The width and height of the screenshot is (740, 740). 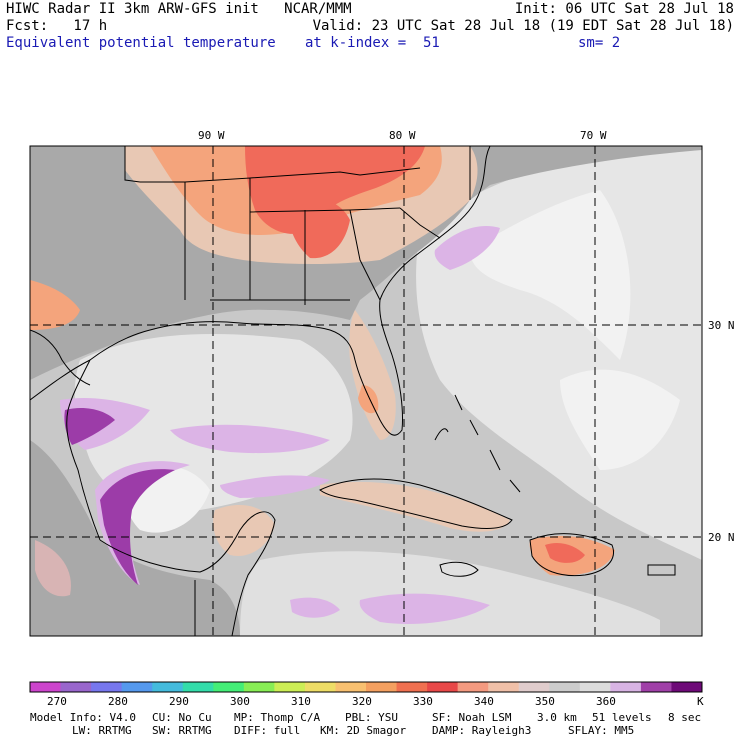 What do you see at coordinates (301, 701) in the screenshot?
I see `colorbar-label-310: 310` at bounding box center [301, 701].